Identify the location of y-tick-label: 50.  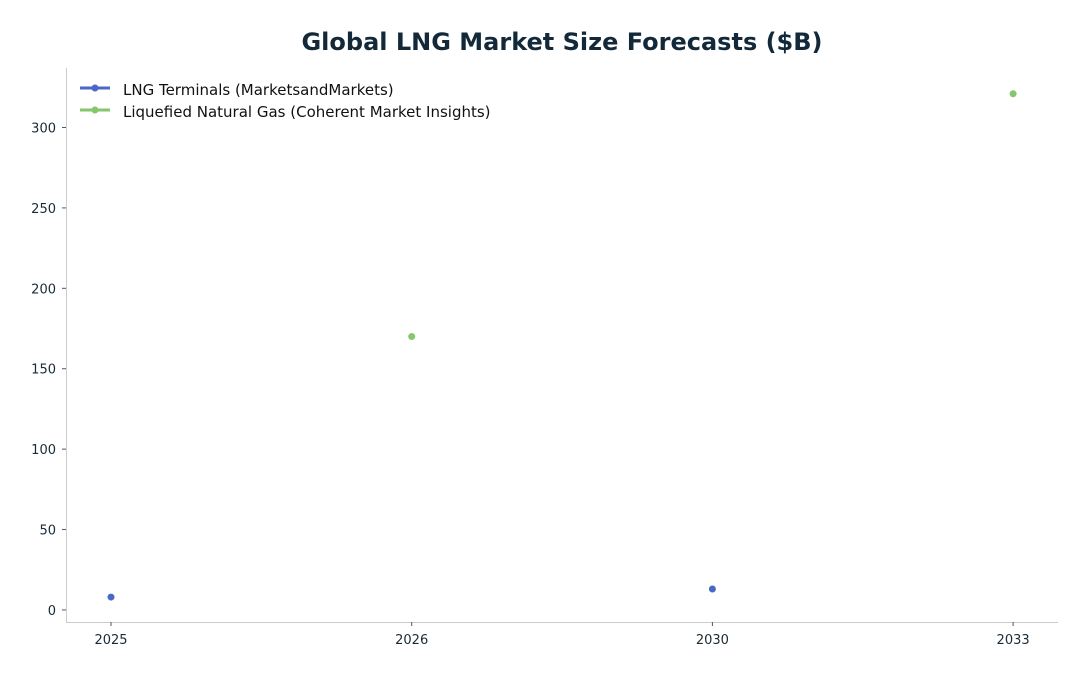
(47, 531).